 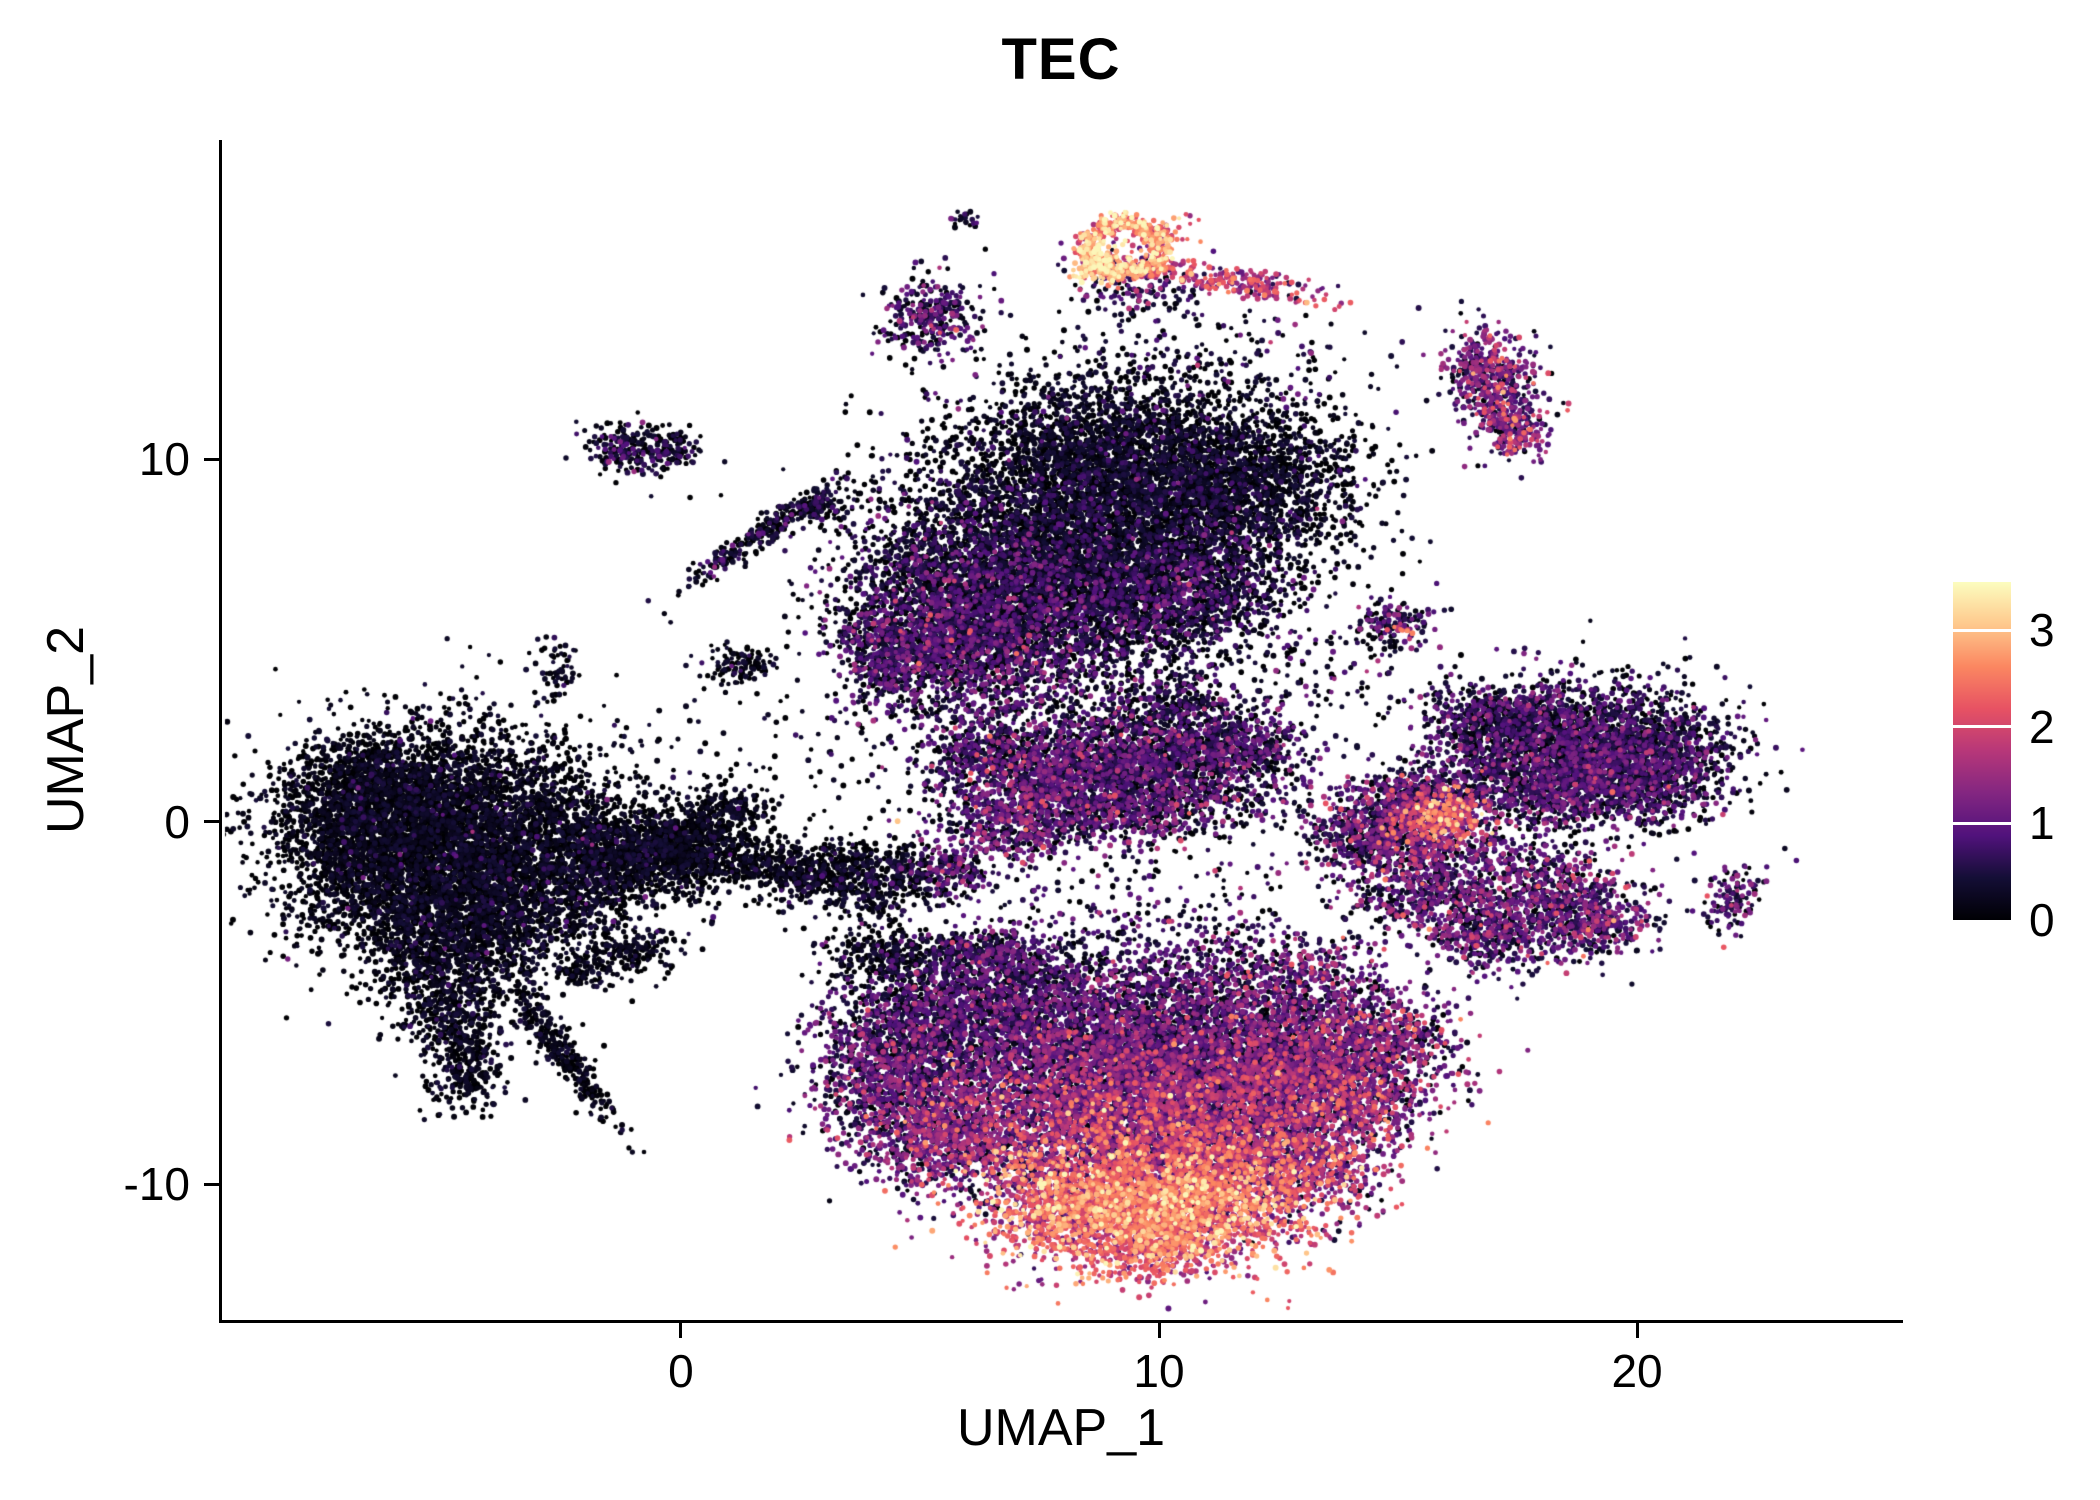 What do you see at coordinates (1982, 751) in the screenshot?
I see `colorbar-gradient` at bounding box center [1982, 751].